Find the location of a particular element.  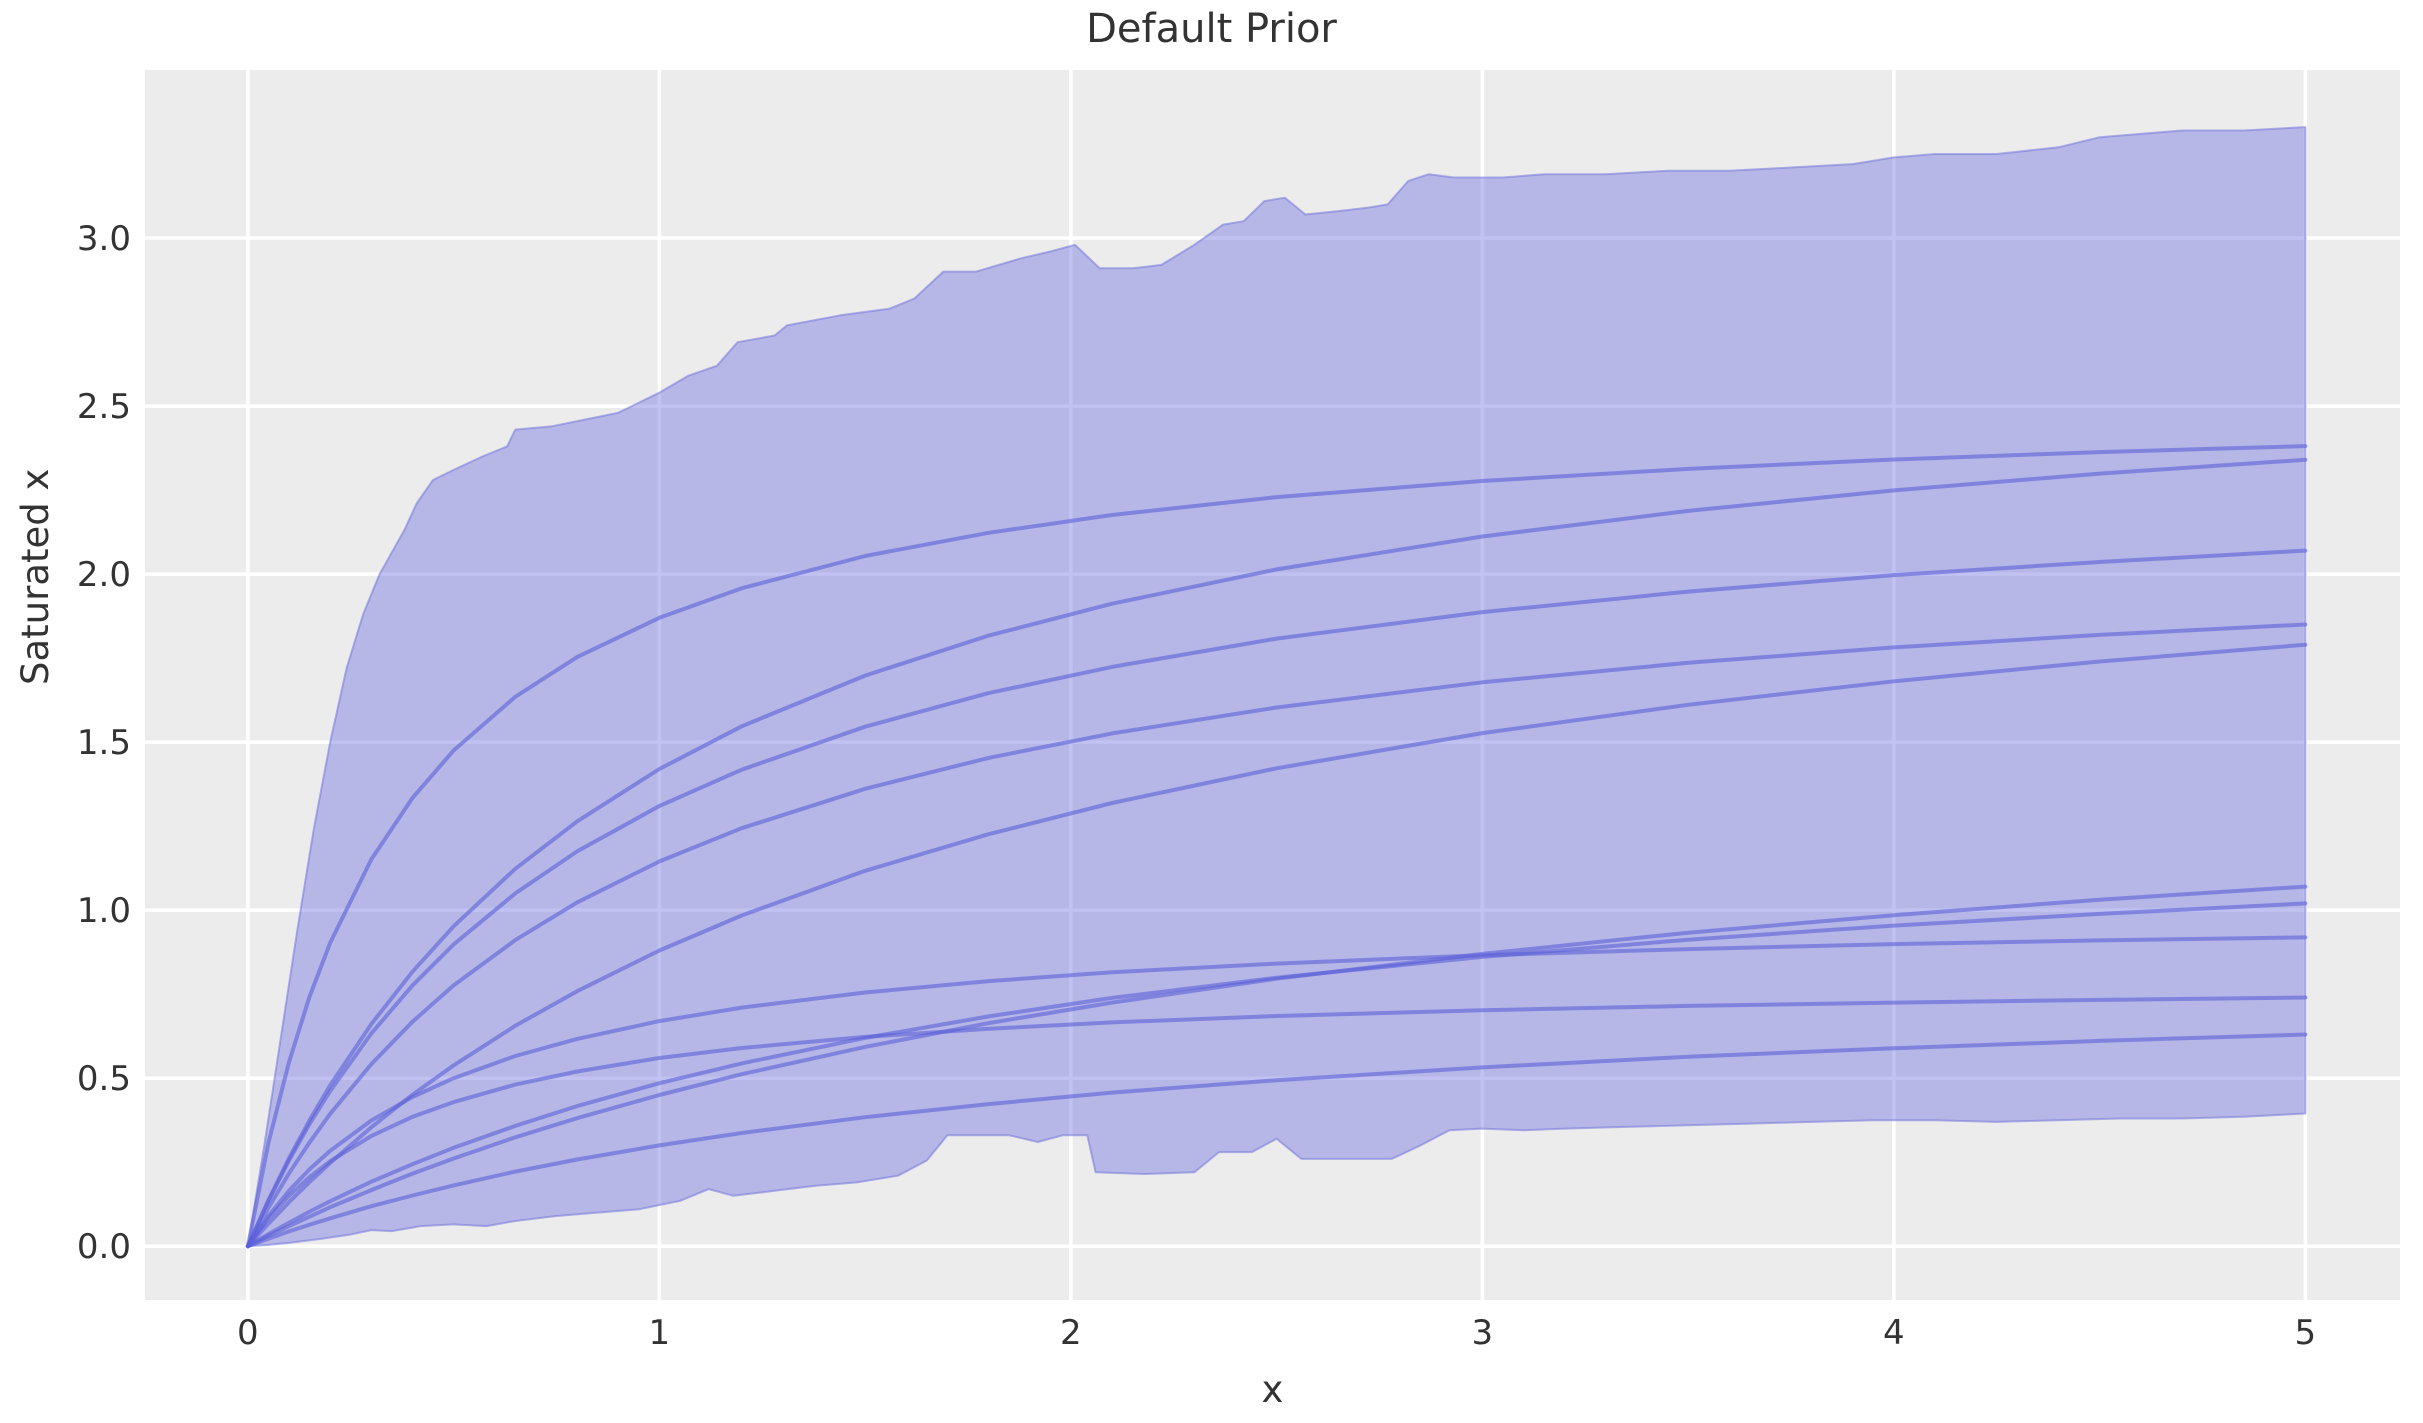

y-tick-label-1.0: 1.0 is located at coordinates (104, 911).